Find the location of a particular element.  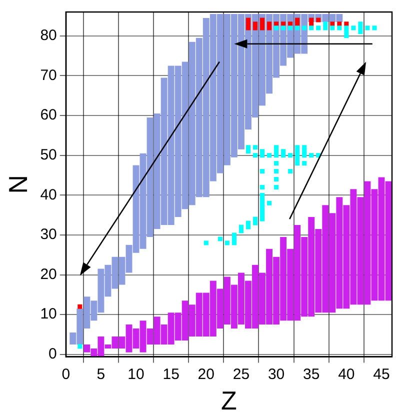

y-tick-label: 20 is located at coordinates (48, 274).